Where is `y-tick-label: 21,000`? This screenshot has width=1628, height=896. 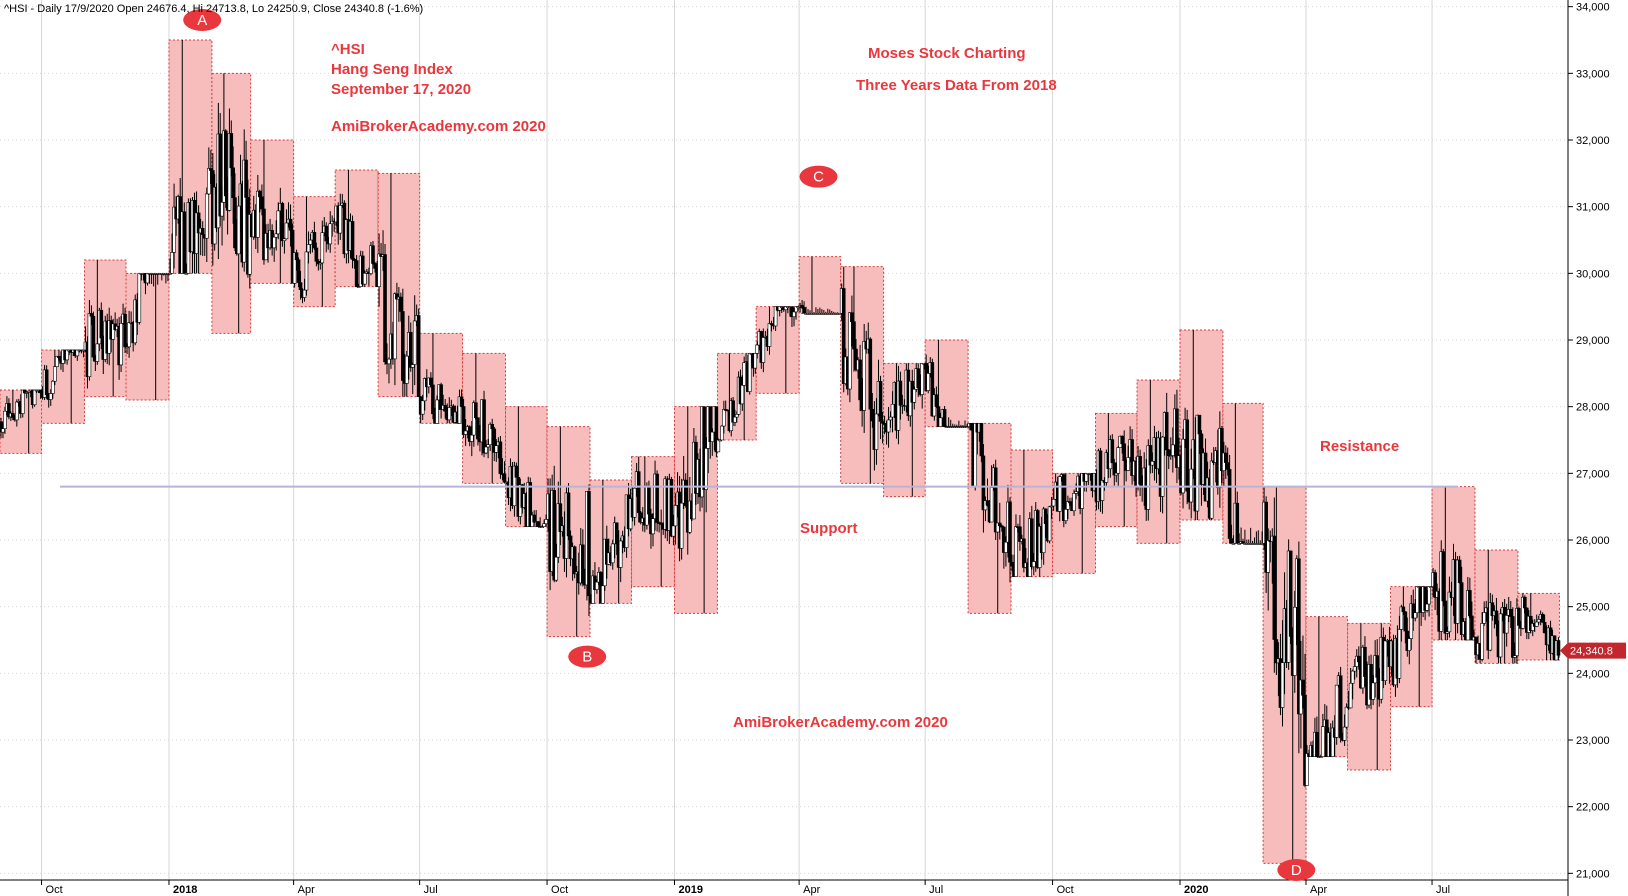
y-tick-label: 21,000 is located at coordinates (1593, 874).